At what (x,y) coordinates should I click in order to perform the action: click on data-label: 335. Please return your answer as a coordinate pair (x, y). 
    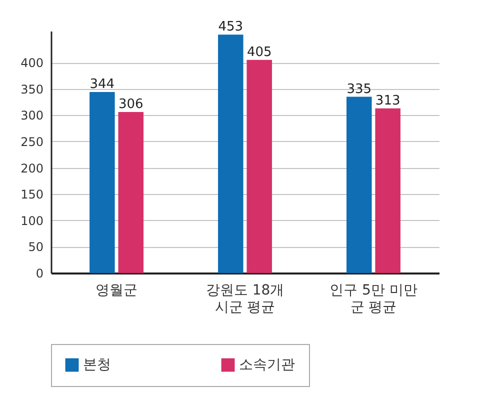
    Looking at the image, I should click on (359, 89).